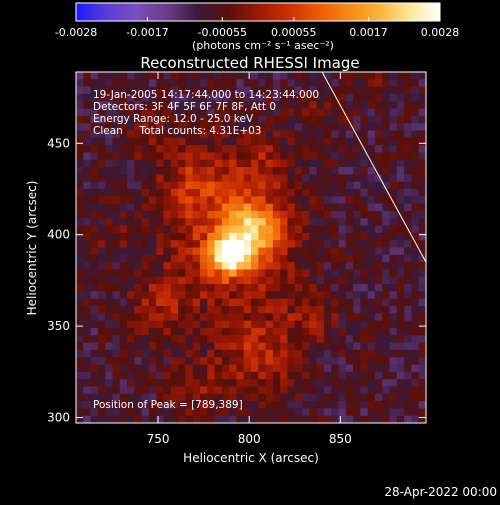  Describe the element at coordinates (251, 458) in the screenshot. I see `x-axis-label: Heliocentric X (arcsec)` at that location.